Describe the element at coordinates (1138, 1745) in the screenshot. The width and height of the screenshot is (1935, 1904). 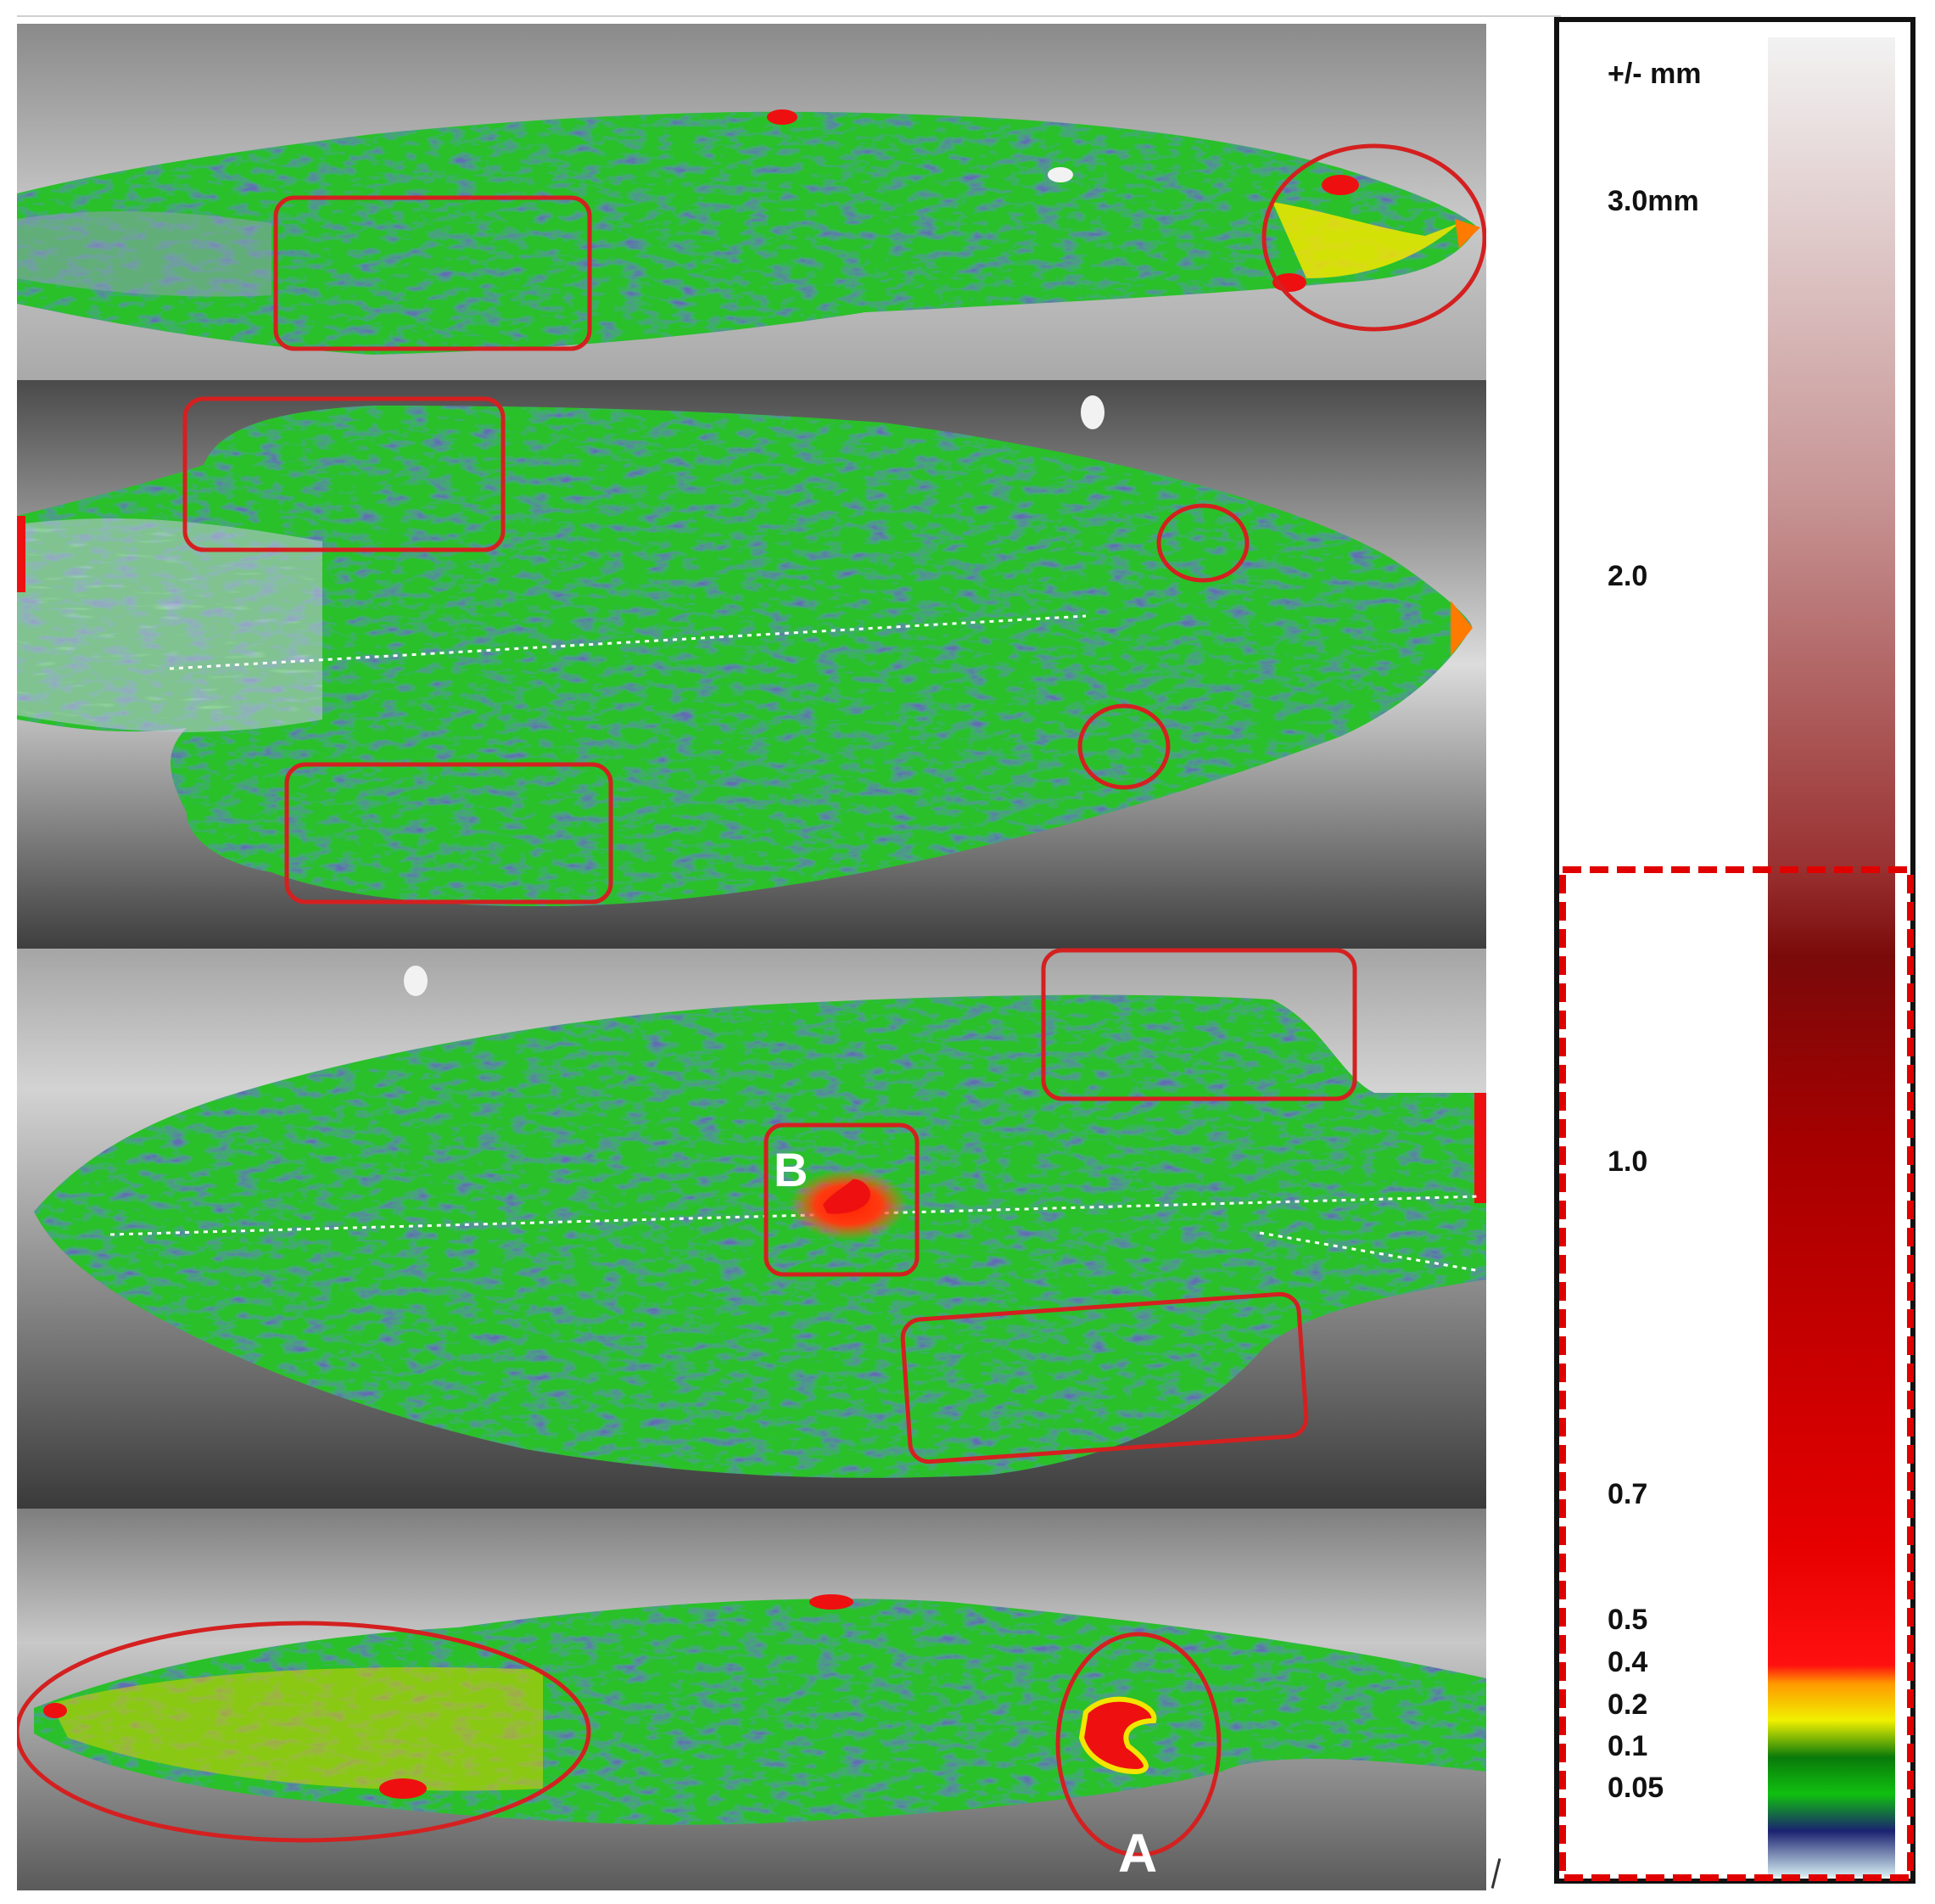
I see `annotation-circle-a` at that location.